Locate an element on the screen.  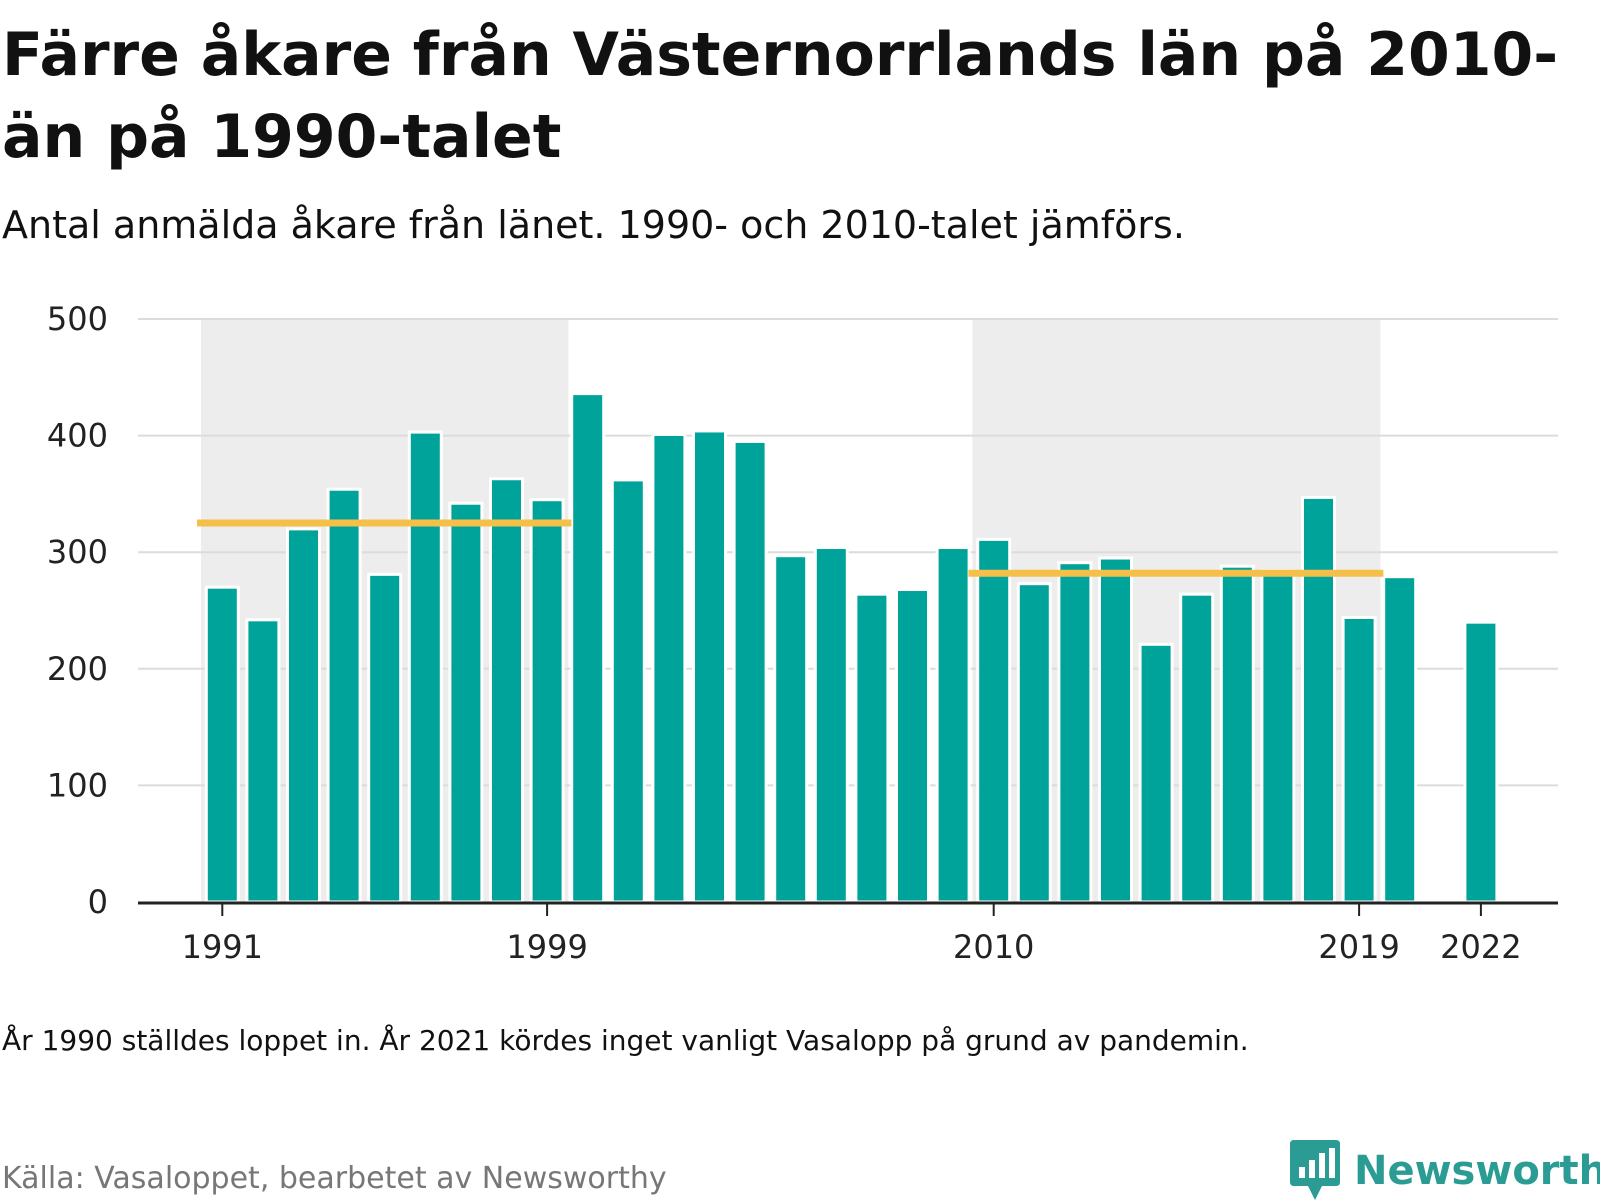
bar-2005 is located at coordinates (791, 729).